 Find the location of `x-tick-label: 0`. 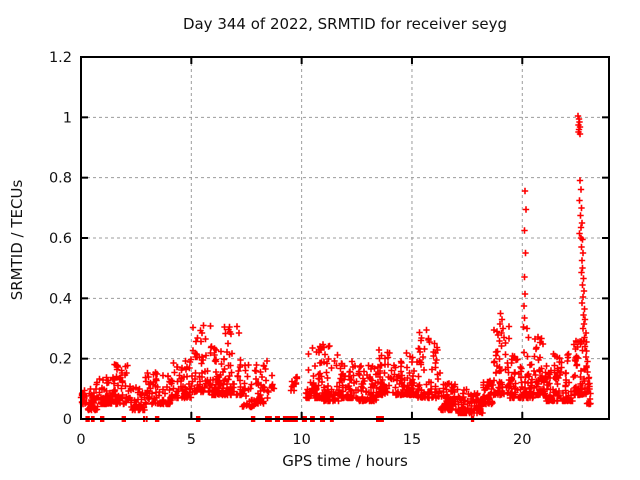

x-tick-label: 0 is located at coordinates (80, 440).